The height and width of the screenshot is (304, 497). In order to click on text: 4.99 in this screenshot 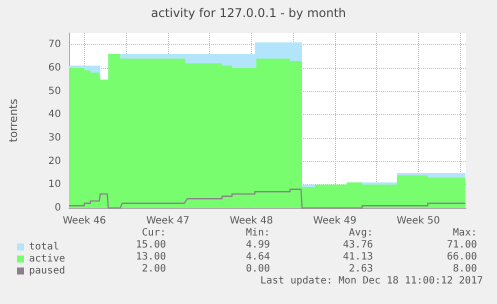, I will do `click(258, 245)`.